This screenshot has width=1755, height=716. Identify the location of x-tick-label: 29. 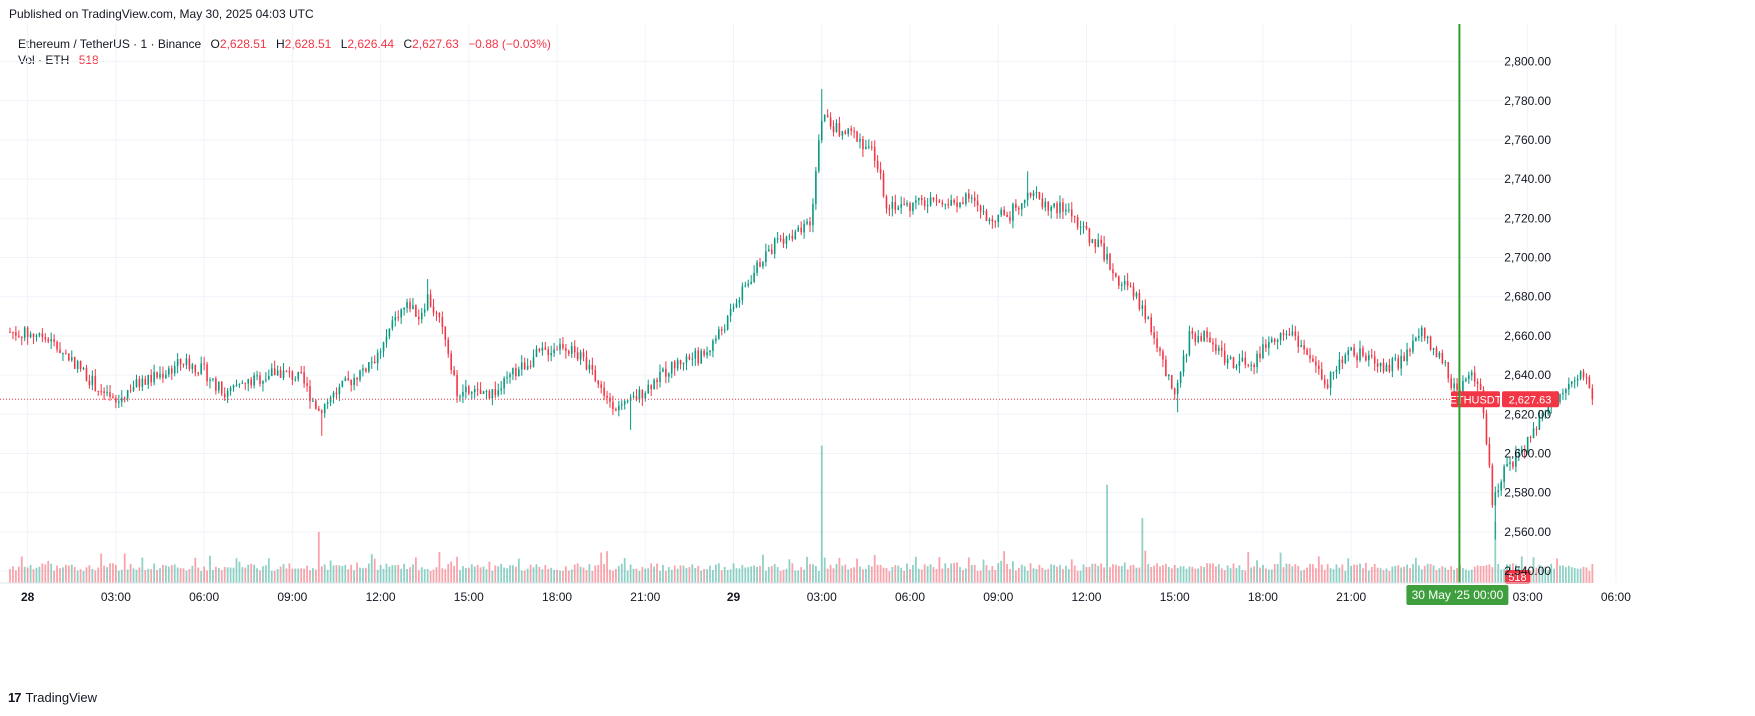
(734, 597).